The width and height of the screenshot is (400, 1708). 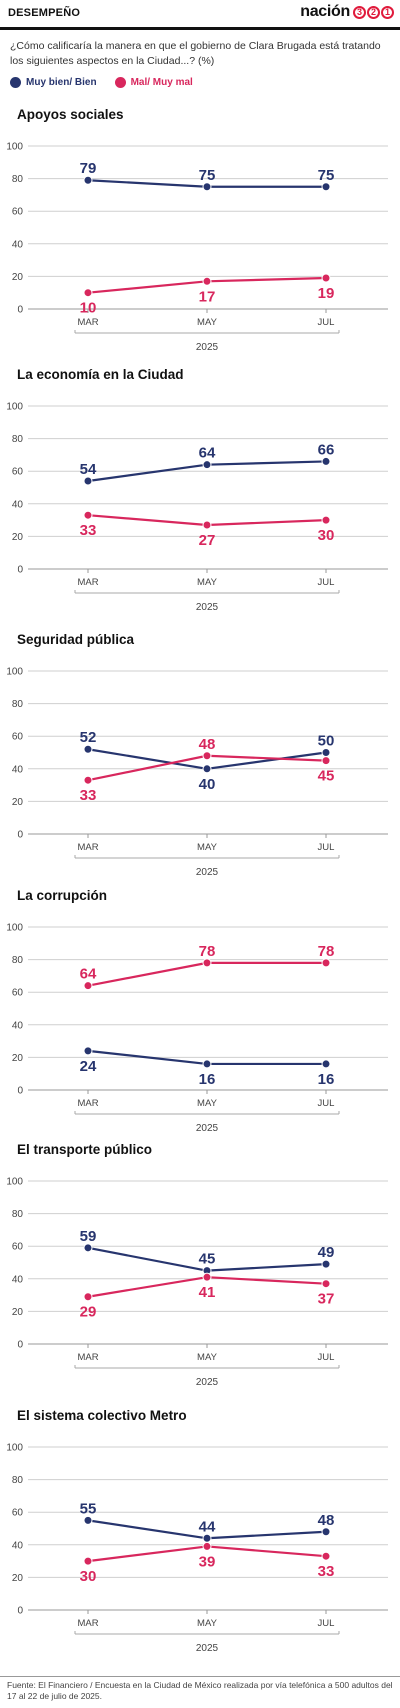 What do you see at coordinates (387, 12) in the screenshot?
I see `logo-digit: 1` at bounding box center [387, 12].